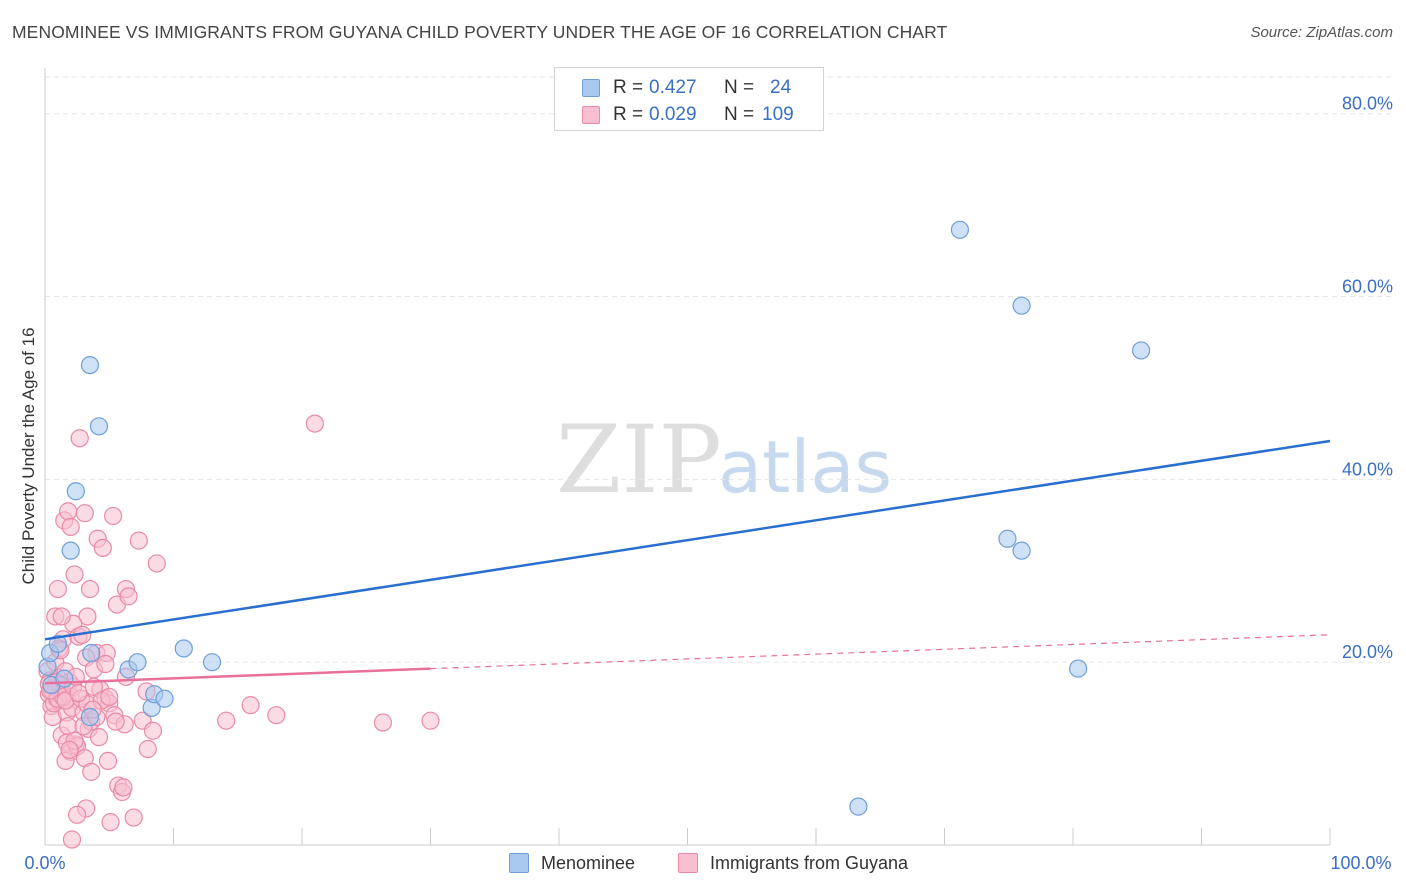 The height and width of the screenshot is (892, 1406). Describe the element at coordinates (673, 87) in the screenshot. I see `r-value: 0.427` at that location.